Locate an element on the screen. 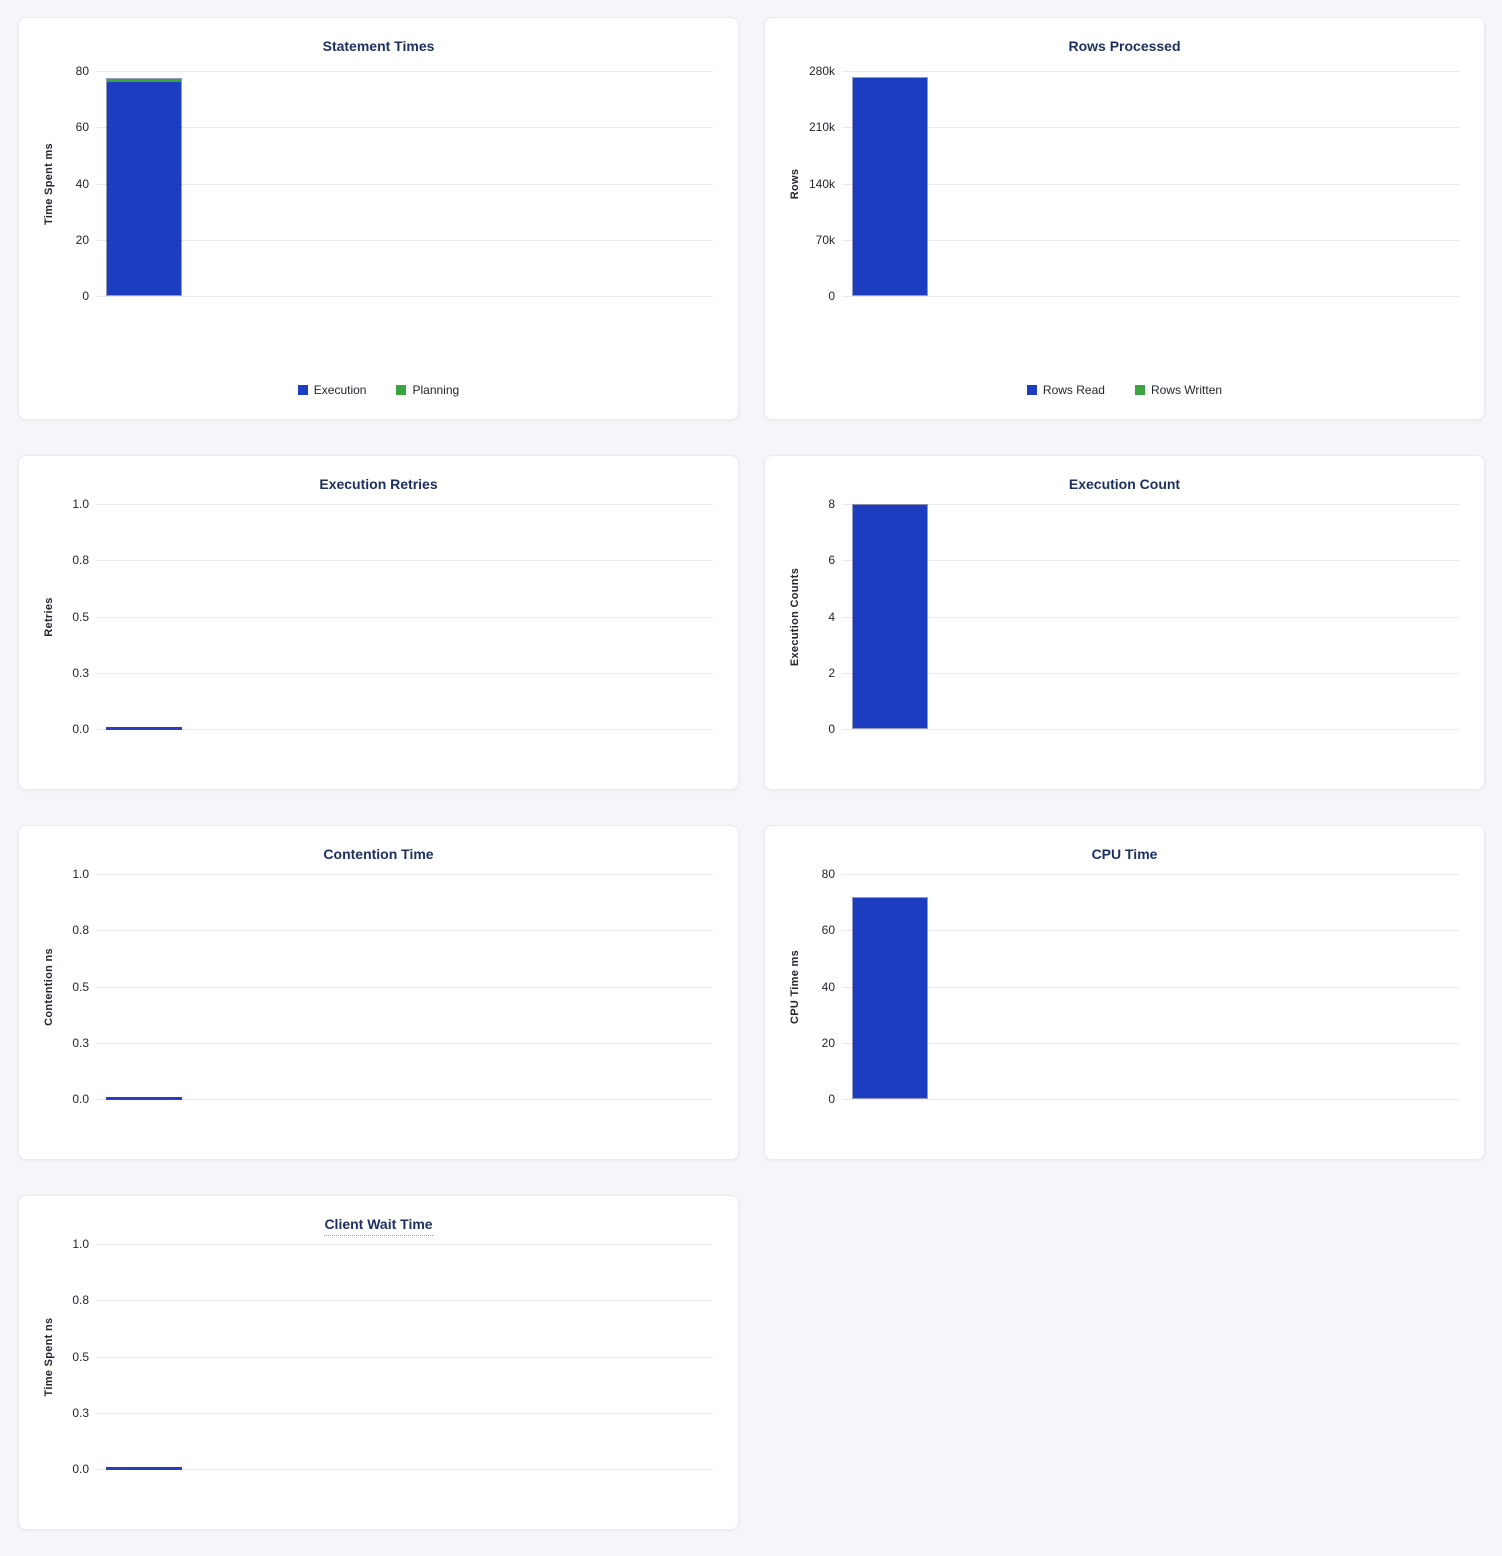 The height and width of the screenshot is (1556, 1502). chart-title: Execution Retries is located at coordinates (378, 484).